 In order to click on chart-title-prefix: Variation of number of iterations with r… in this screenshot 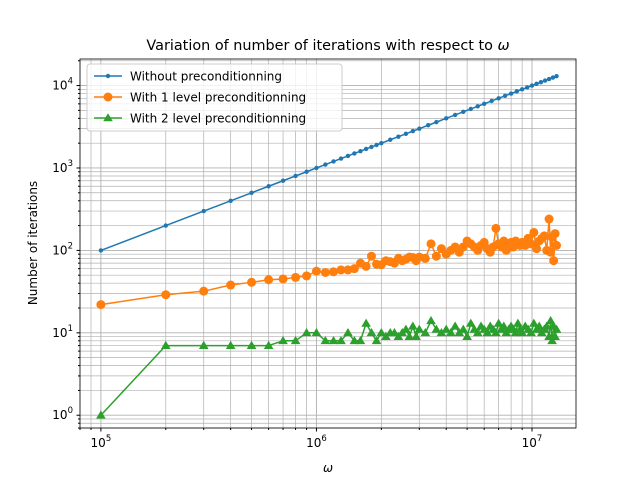, I will do `click(321, 46)`.